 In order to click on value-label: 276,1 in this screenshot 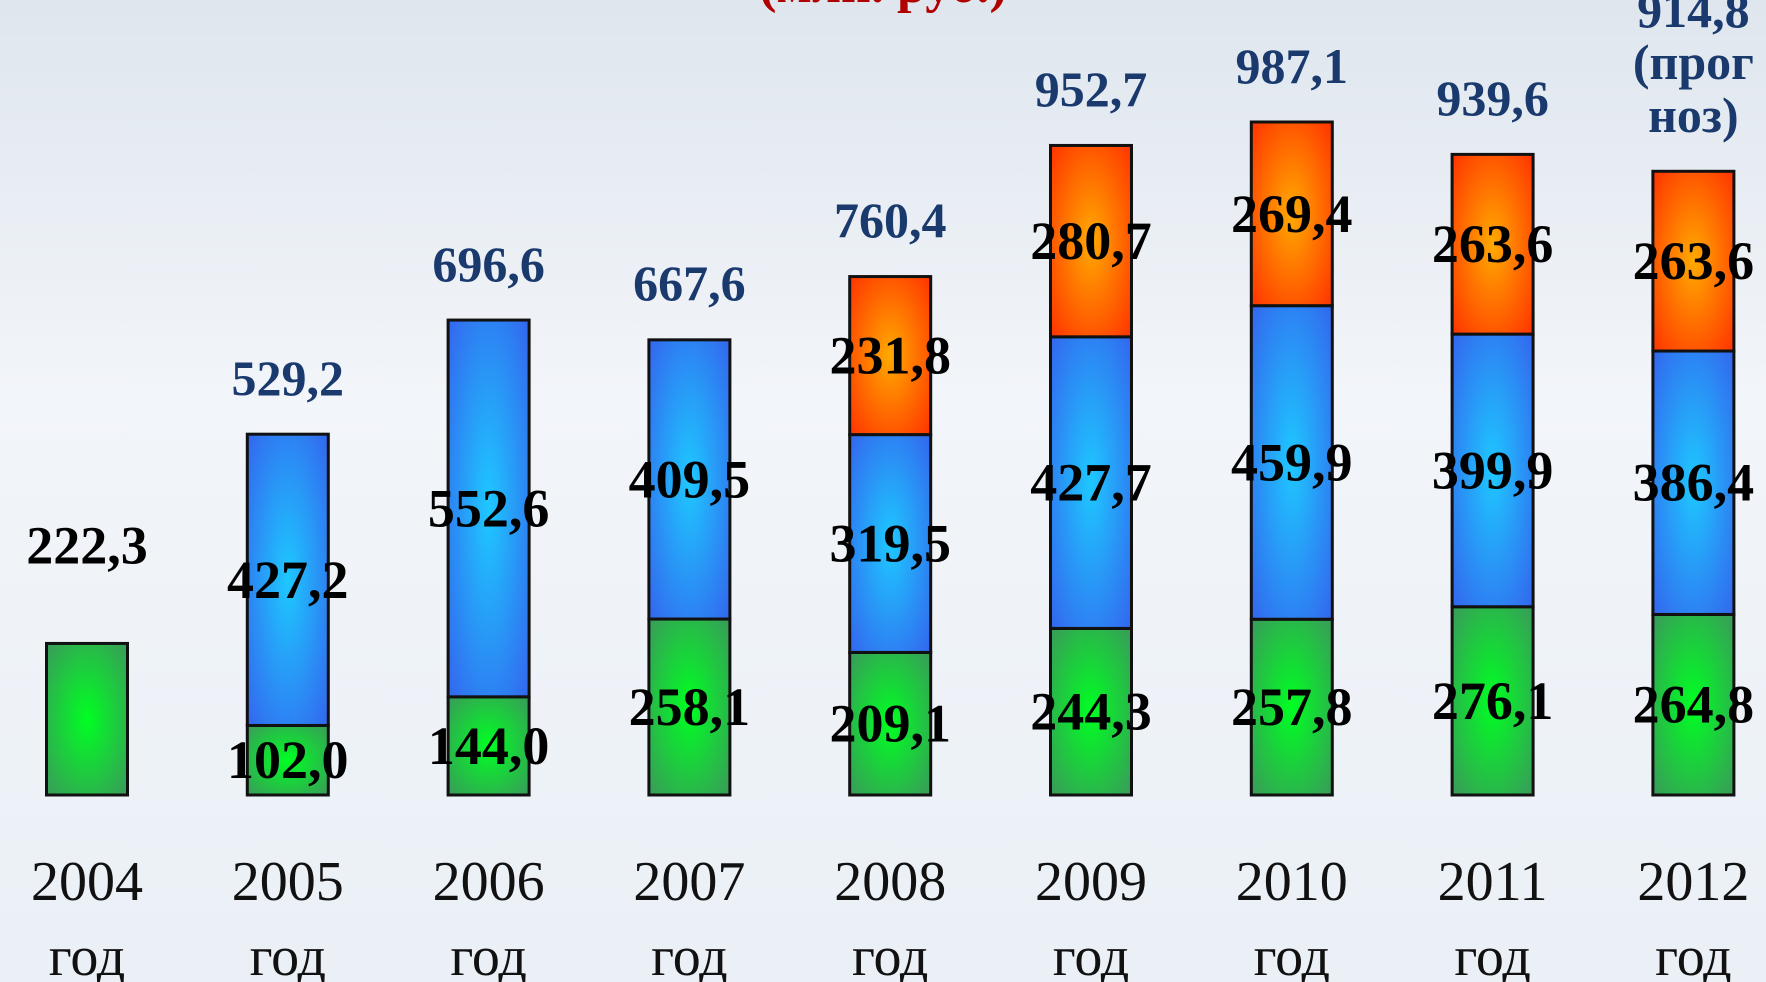, I will do `click(1493, 701)`.